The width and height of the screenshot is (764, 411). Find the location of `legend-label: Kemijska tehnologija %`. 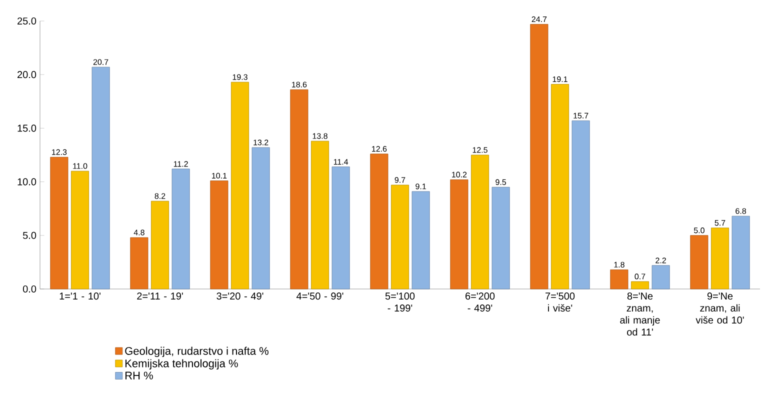

legend-label: Kemijska tehnologija % is located at coordinates (181, 364).